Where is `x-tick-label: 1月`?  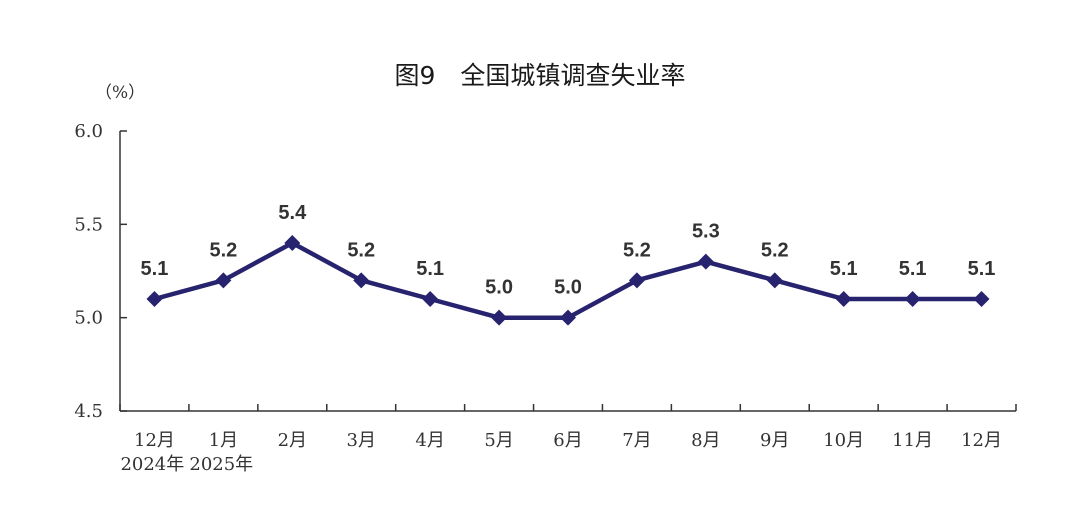 x-tick-label: 1月 is located at coordinates (223, 440).